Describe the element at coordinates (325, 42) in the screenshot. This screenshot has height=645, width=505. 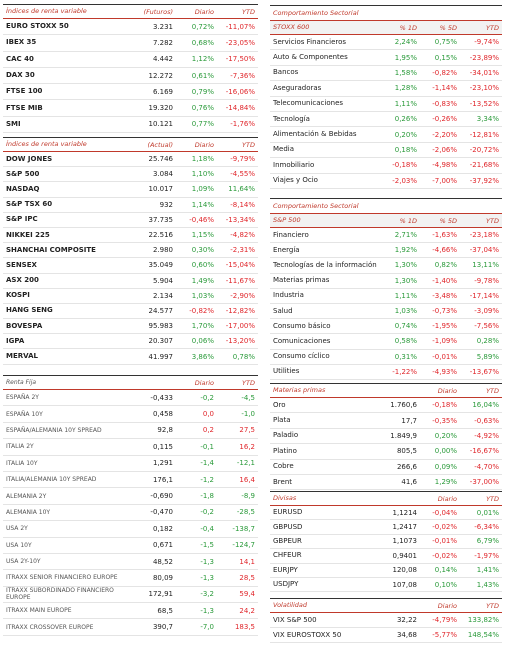
I see `row-label: Servicios Financieros` at that location.